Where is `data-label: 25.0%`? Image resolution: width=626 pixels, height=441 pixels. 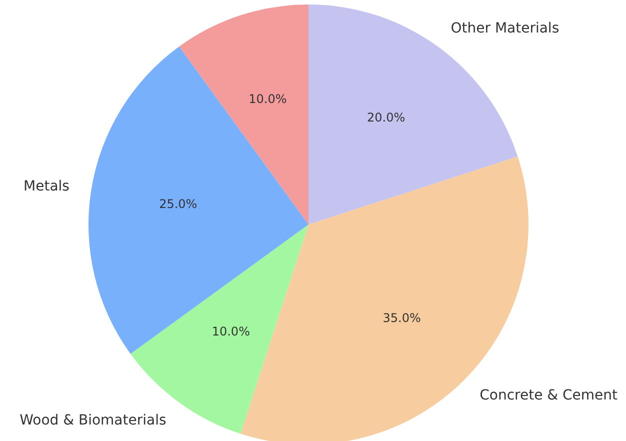
data-label: 25.0% is located at coordinates (178, 203).